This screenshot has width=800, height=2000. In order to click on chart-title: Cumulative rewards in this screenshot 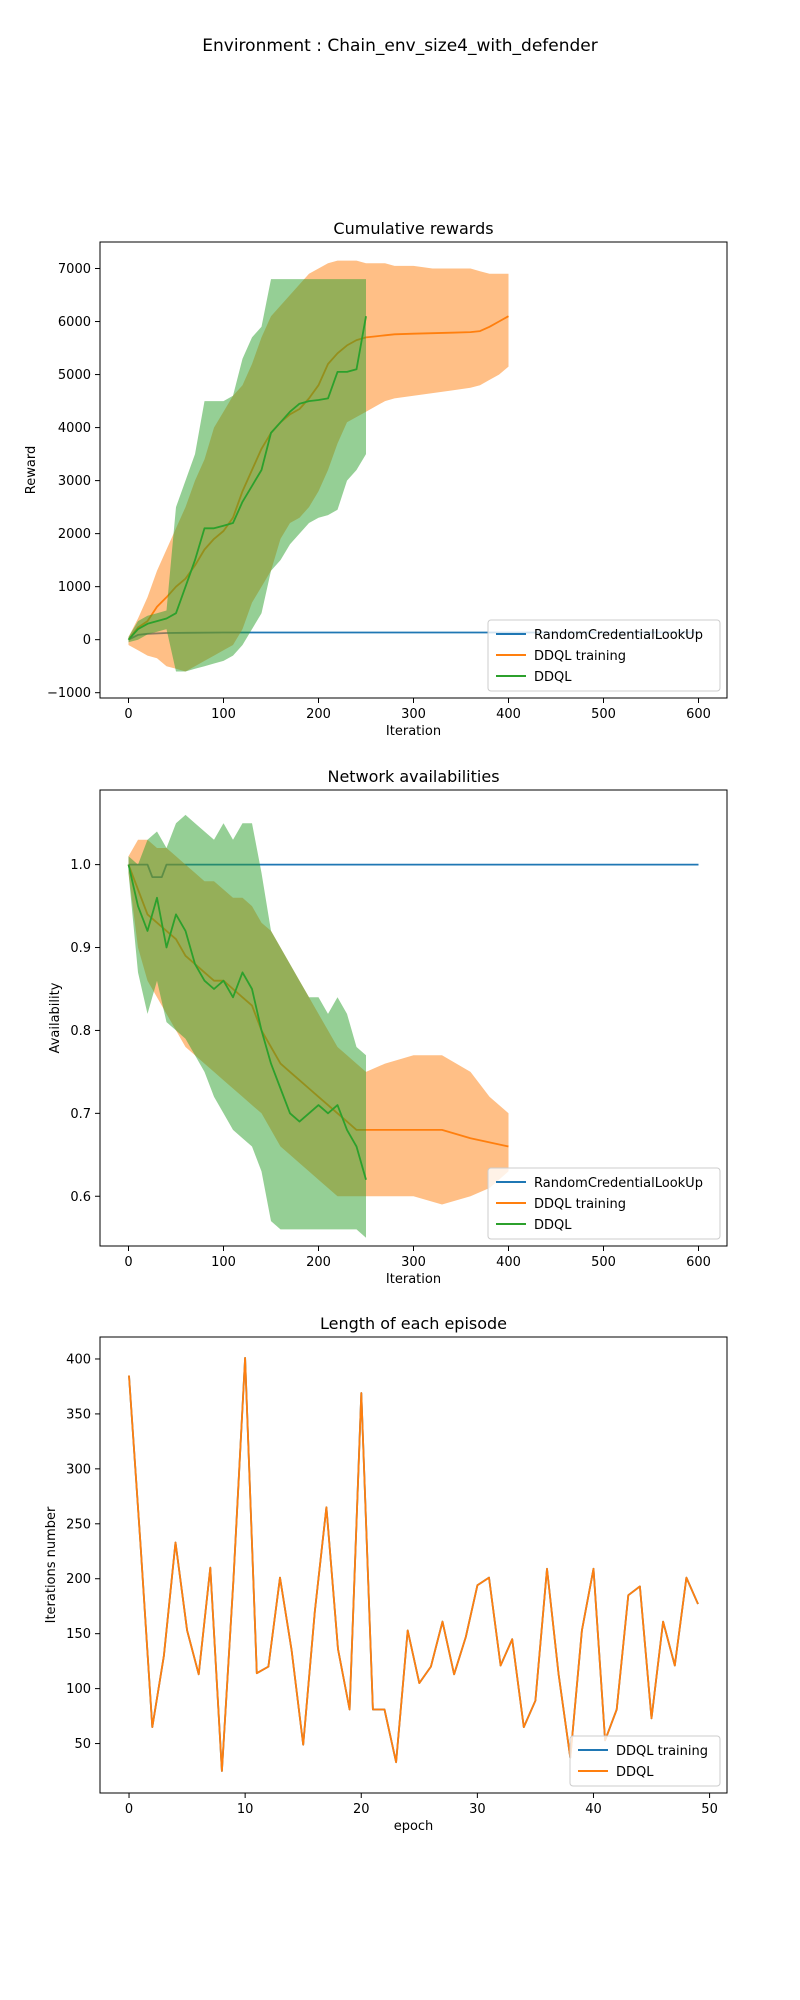, I will do `click(413, 228)`.